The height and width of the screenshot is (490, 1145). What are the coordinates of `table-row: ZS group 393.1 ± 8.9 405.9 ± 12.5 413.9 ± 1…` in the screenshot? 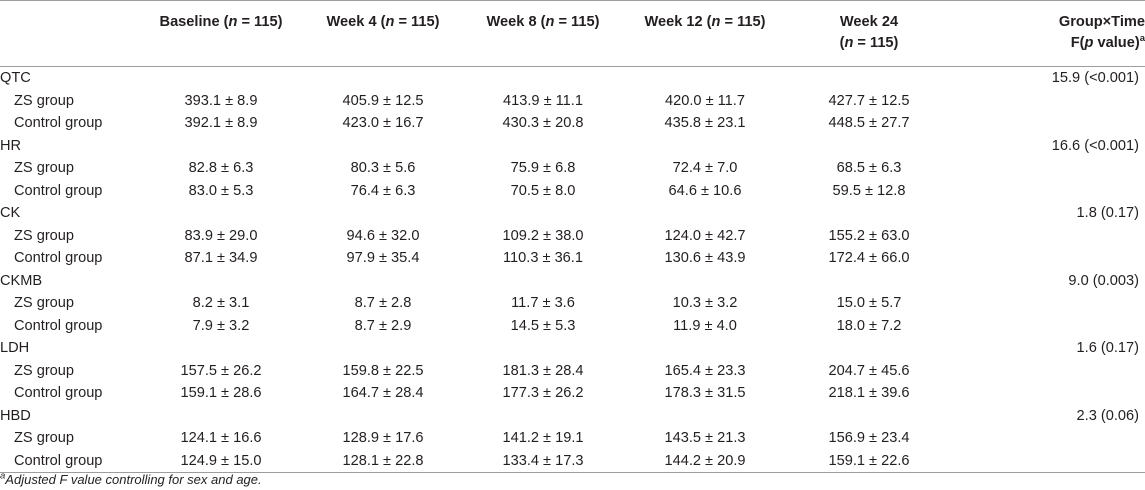 It's located at (572, 101).